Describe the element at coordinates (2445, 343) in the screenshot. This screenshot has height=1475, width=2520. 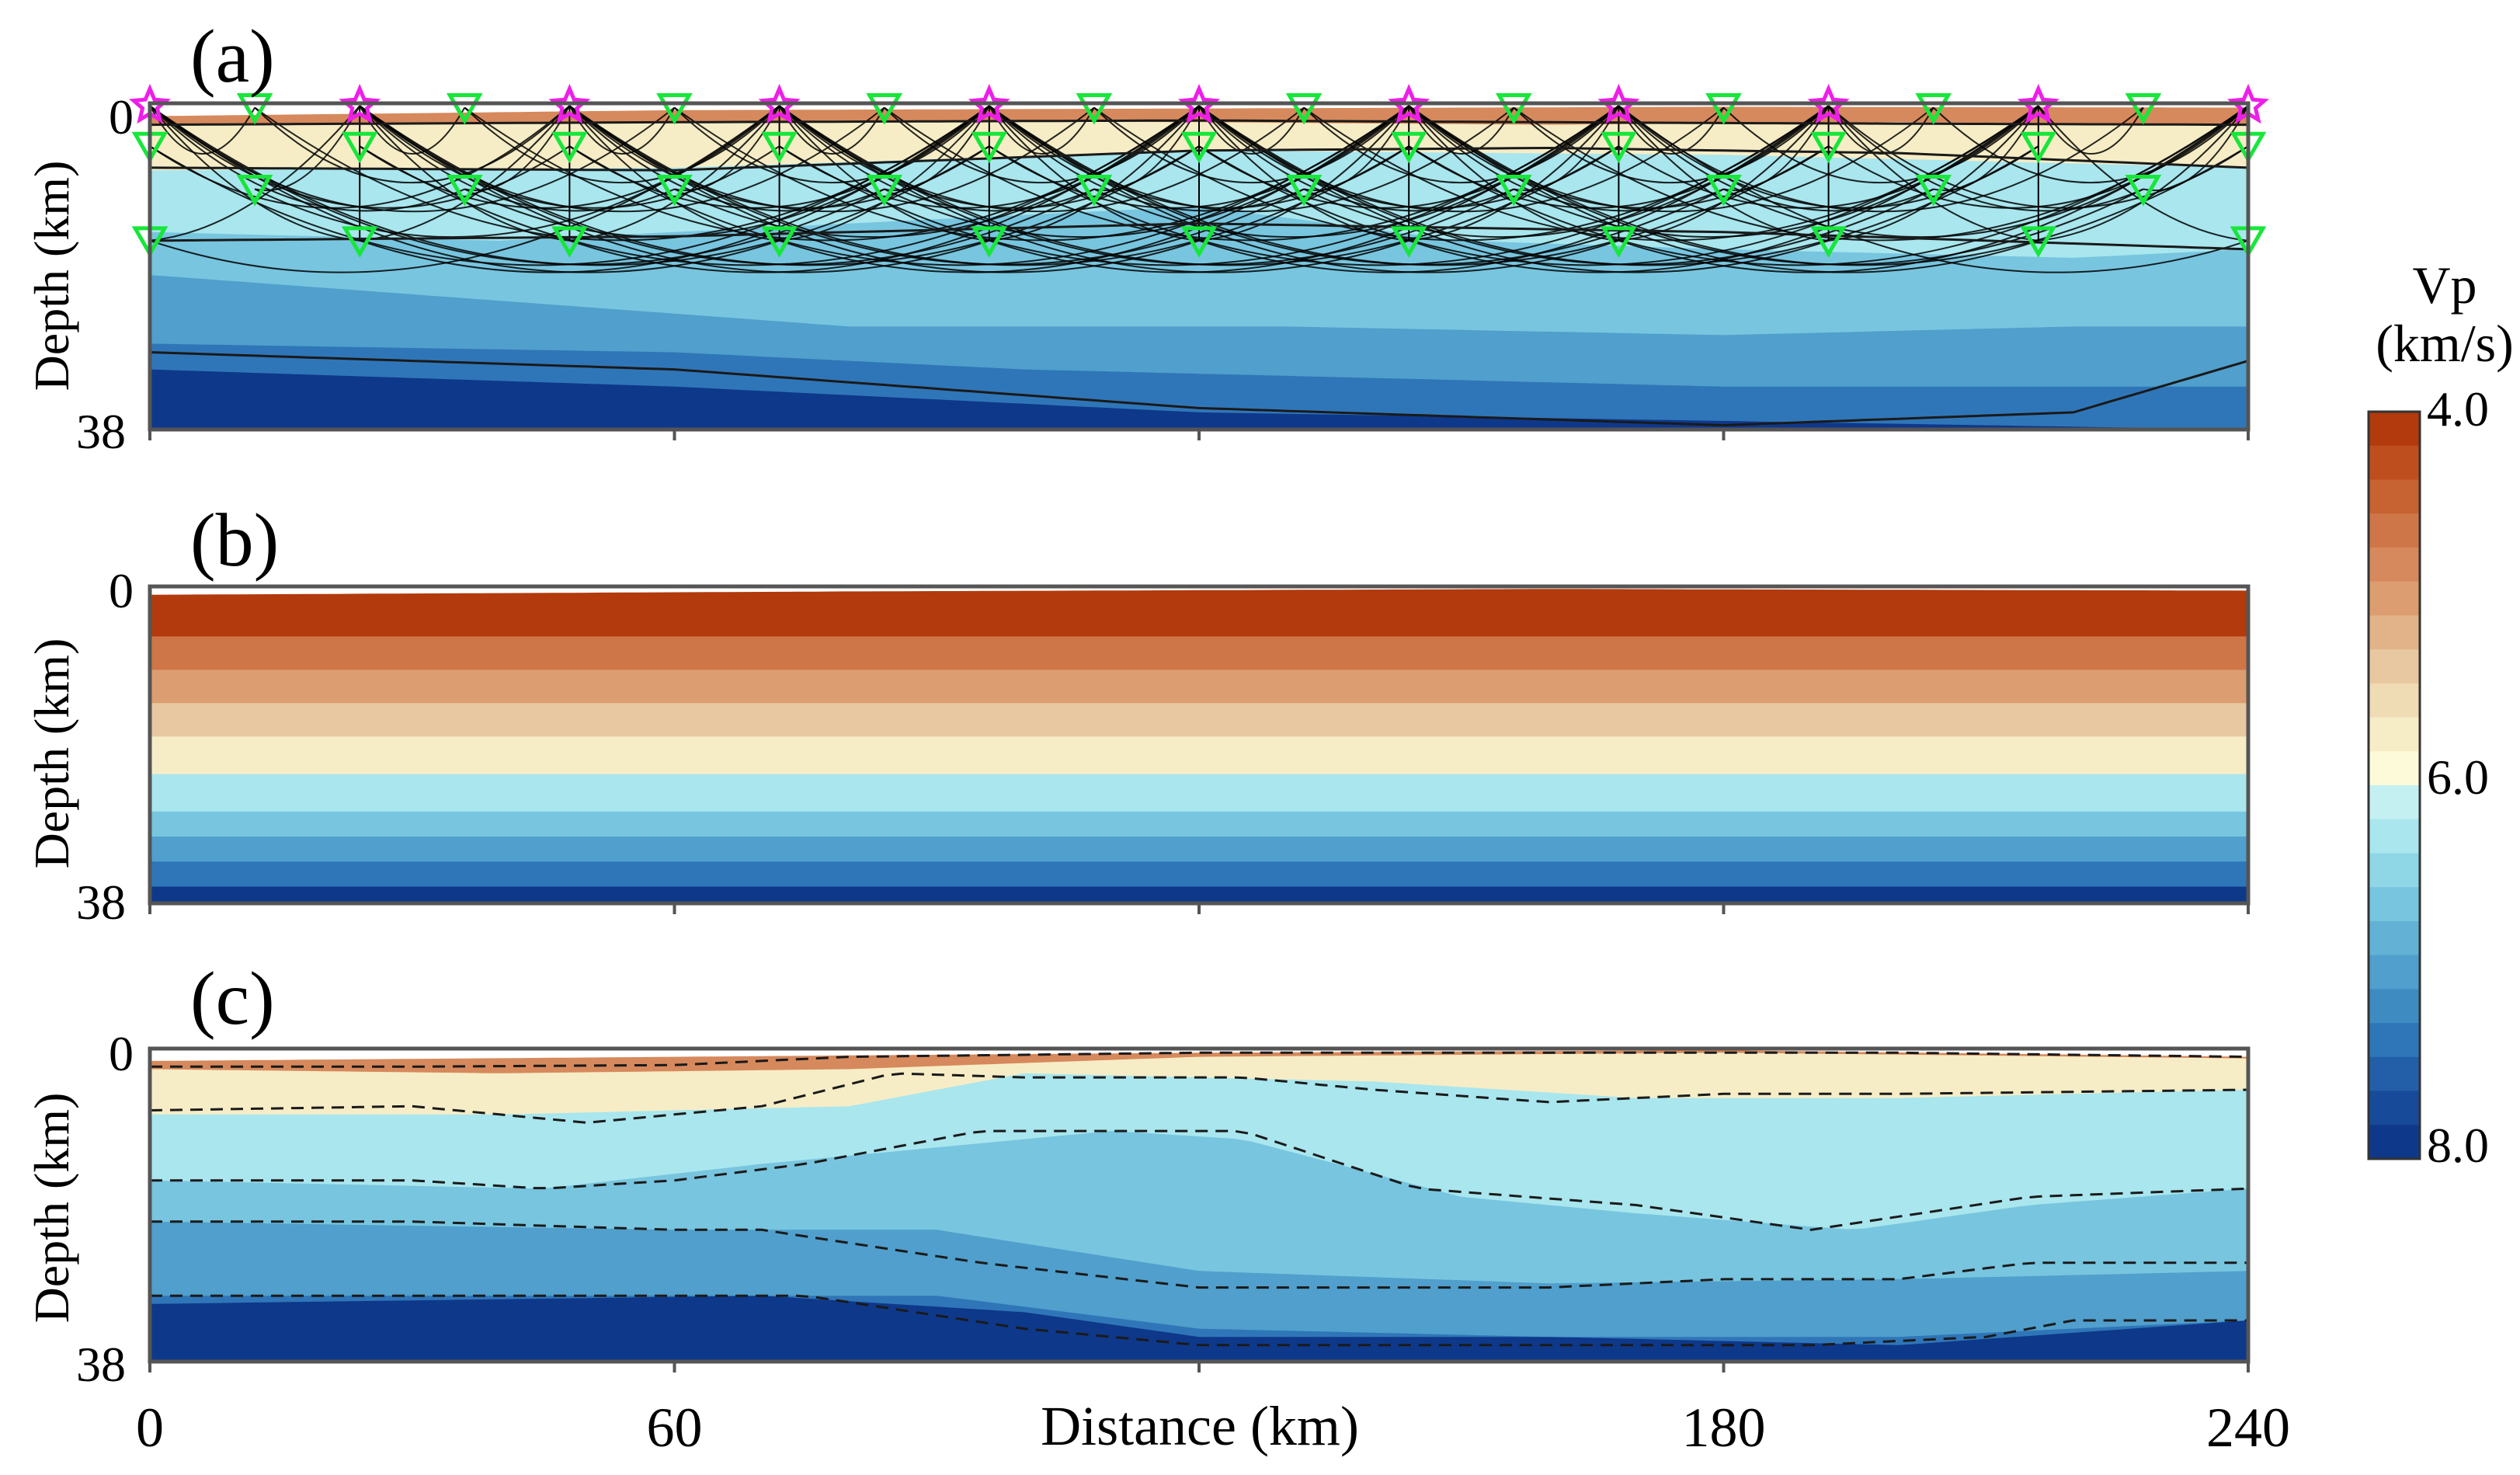
I see `colorbar-title-unit: (km/s)` at that location.